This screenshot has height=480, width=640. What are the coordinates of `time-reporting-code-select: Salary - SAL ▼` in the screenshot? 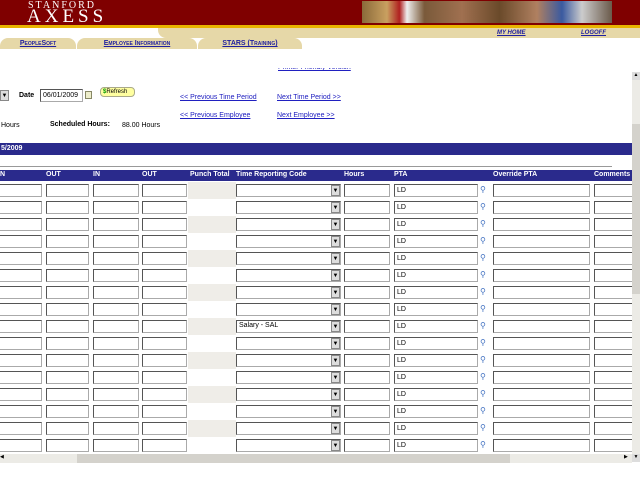 It's located at (288, 326).